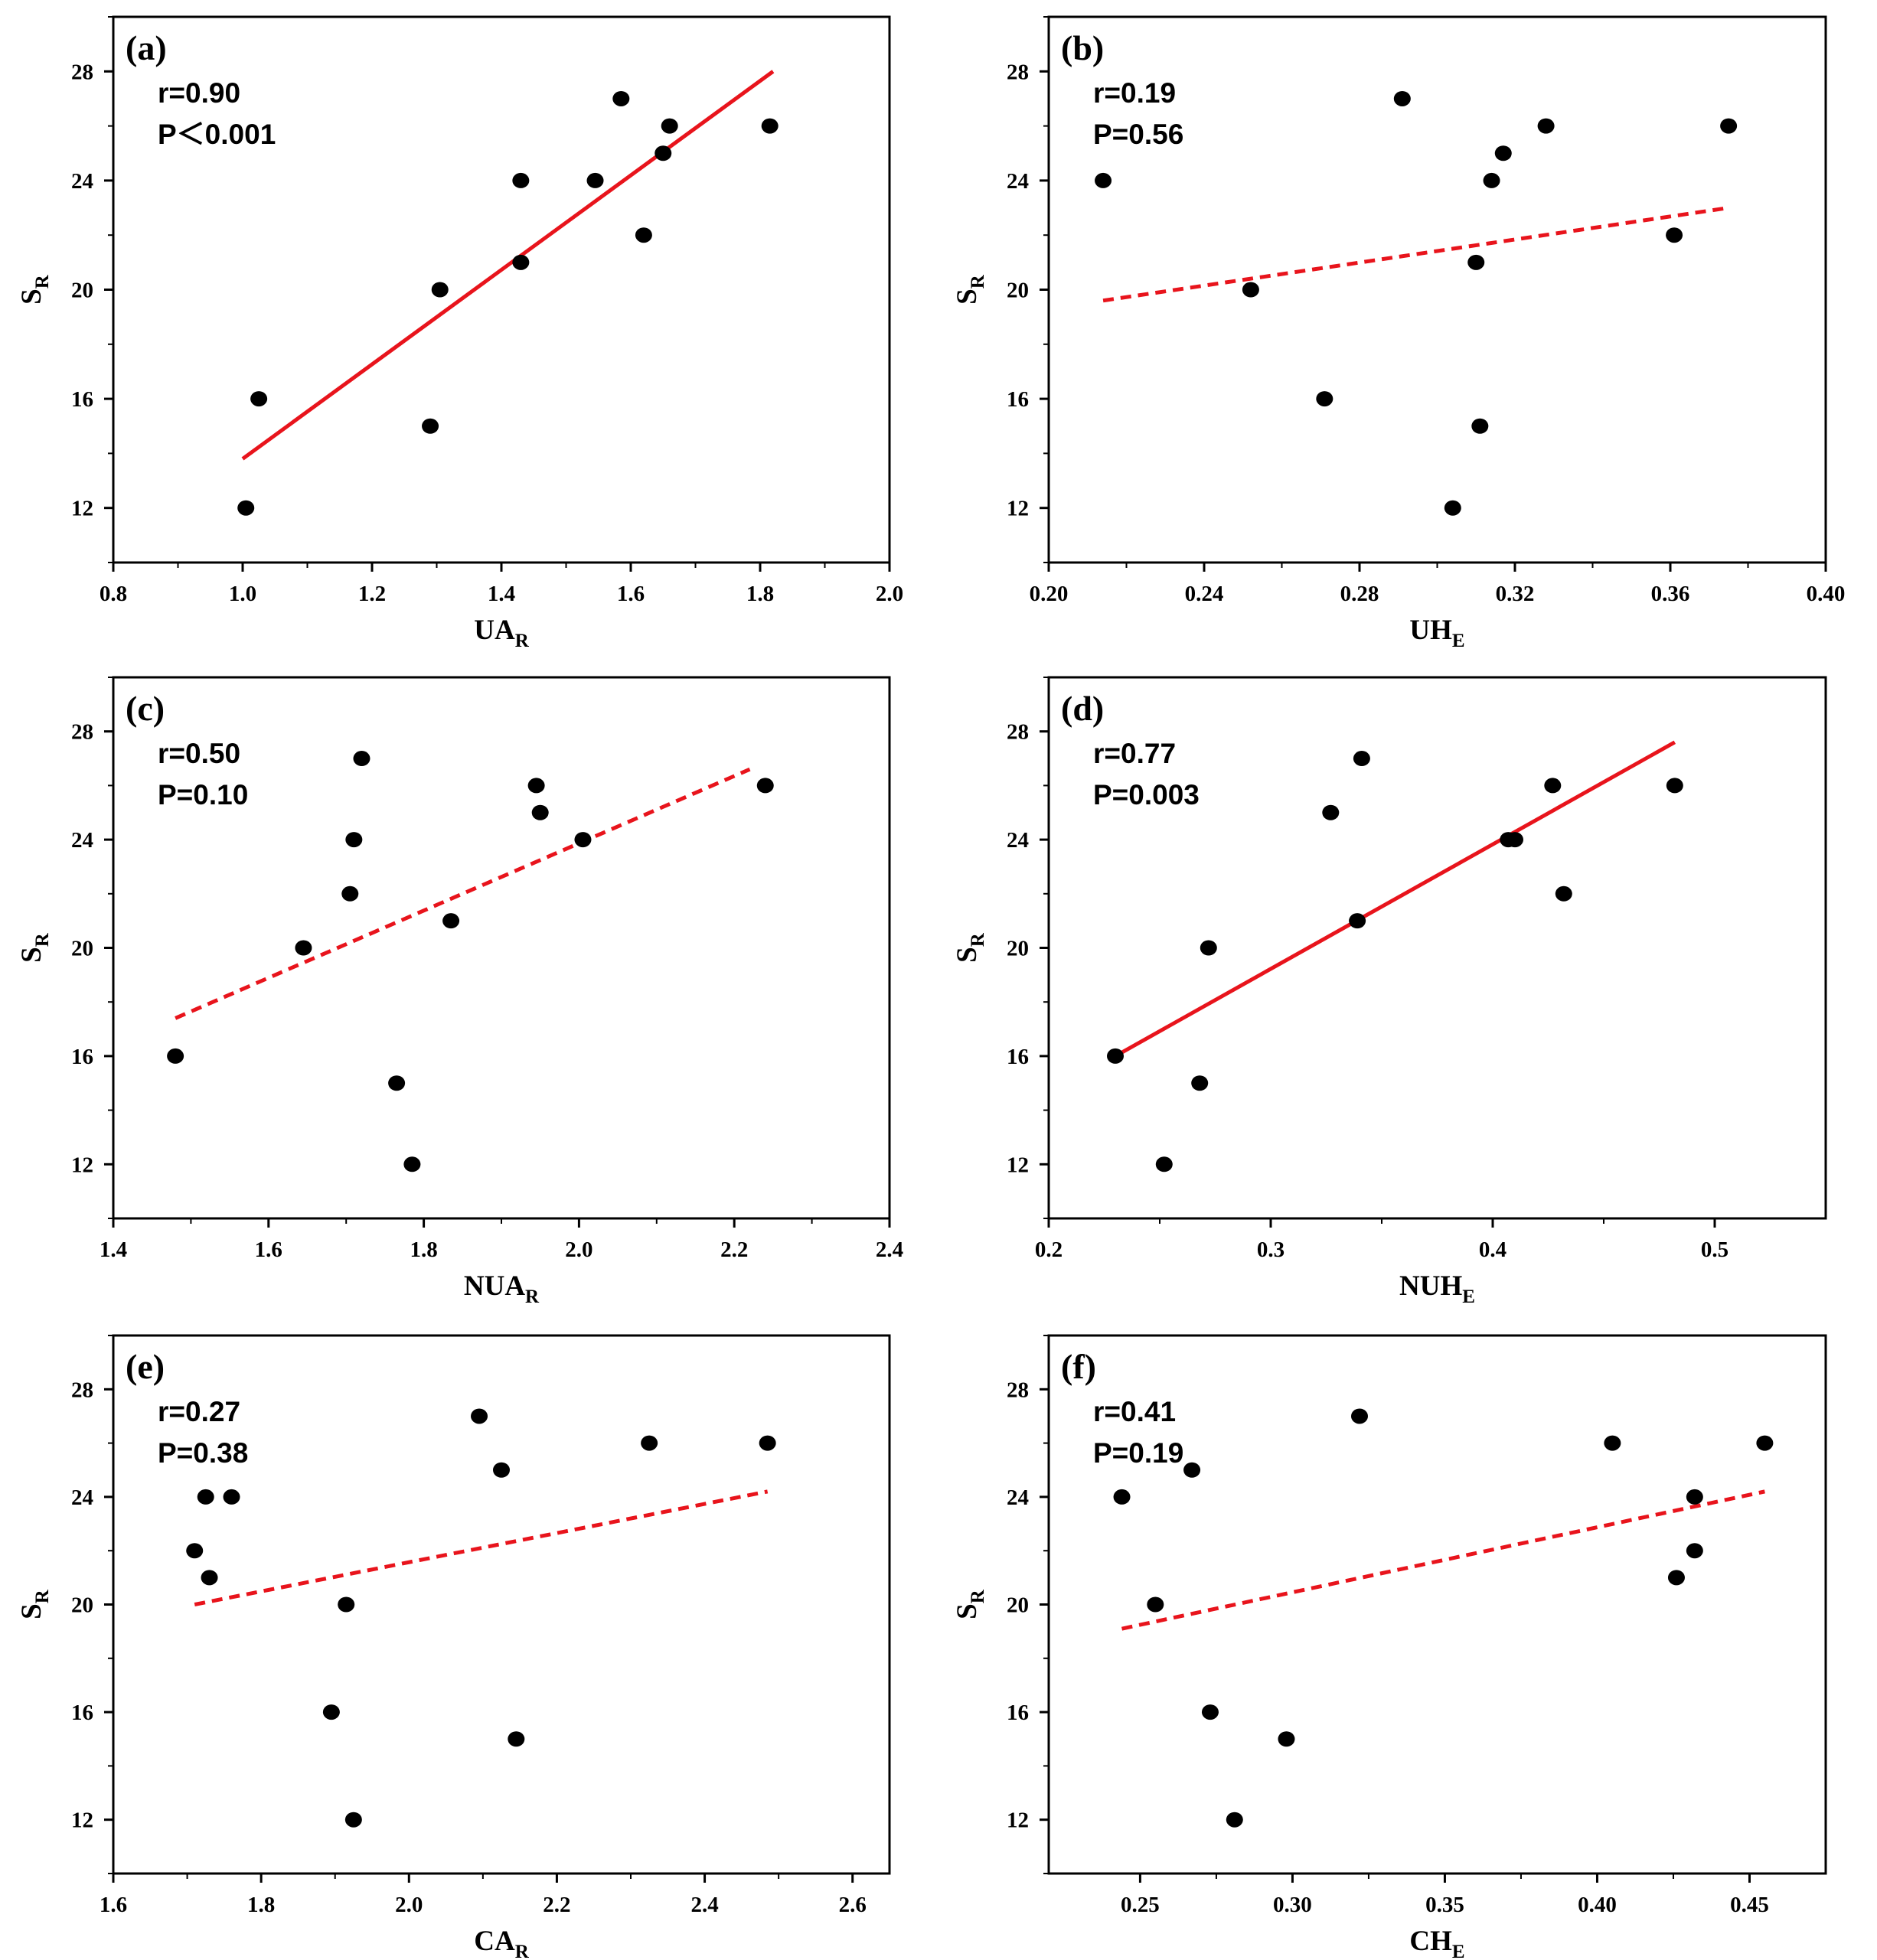  I want to click on panel-label: (e), so click(145, 1366).